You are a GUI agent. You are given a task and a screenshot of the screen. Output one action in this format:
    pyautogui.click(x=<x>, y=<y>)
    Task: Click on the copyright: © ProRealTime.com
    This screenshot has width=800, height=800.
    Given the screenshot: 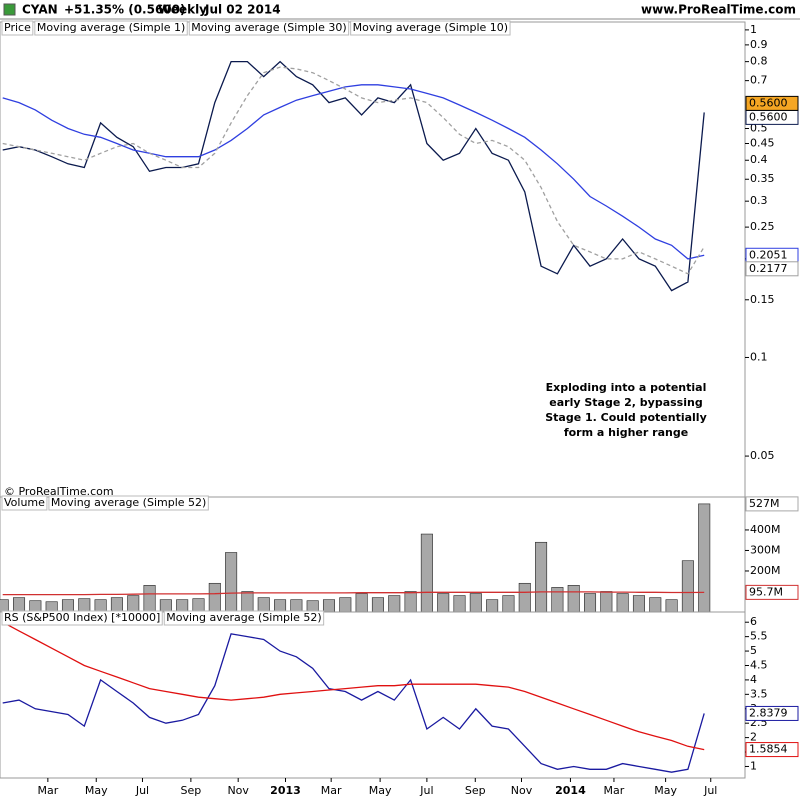 What is the action you would take?
    pyautogui.click(x=59, y=491)
    